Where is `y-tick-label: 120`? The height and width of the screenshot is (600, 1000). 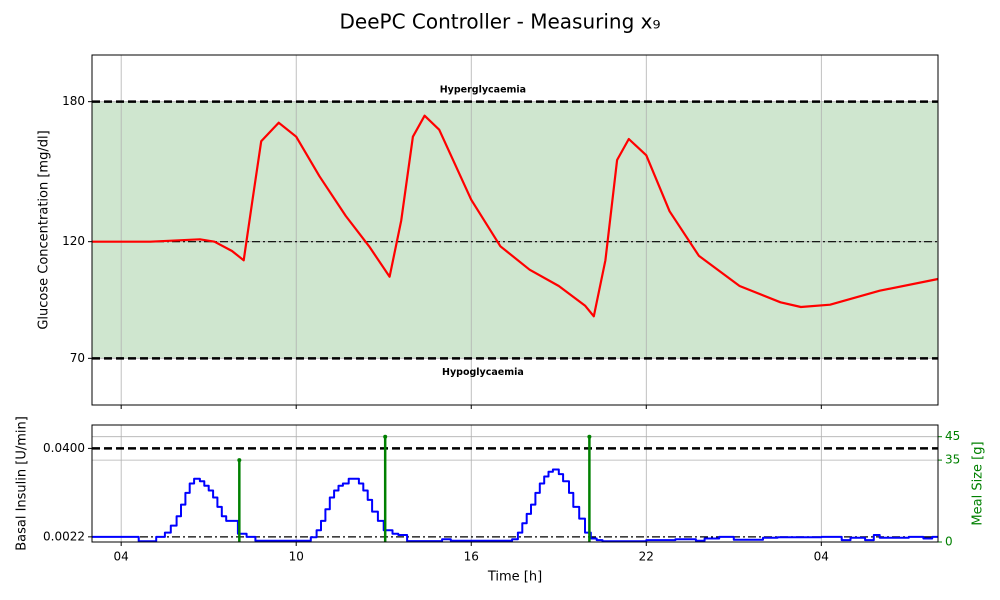
y-tick-label: 120 is located at coordinates (73, 241).